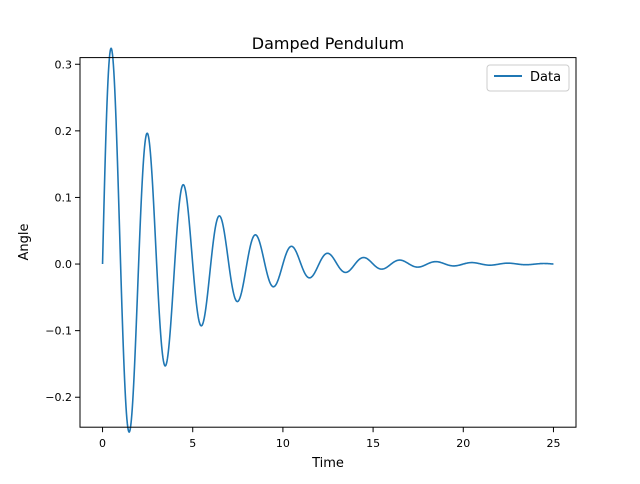 The width and height of the screenshot is (640, 484). What do you see at coordinates (58, 397) in the screenshot?
I see `y-tick-label: −0.2` at bounding box center [58, 397].